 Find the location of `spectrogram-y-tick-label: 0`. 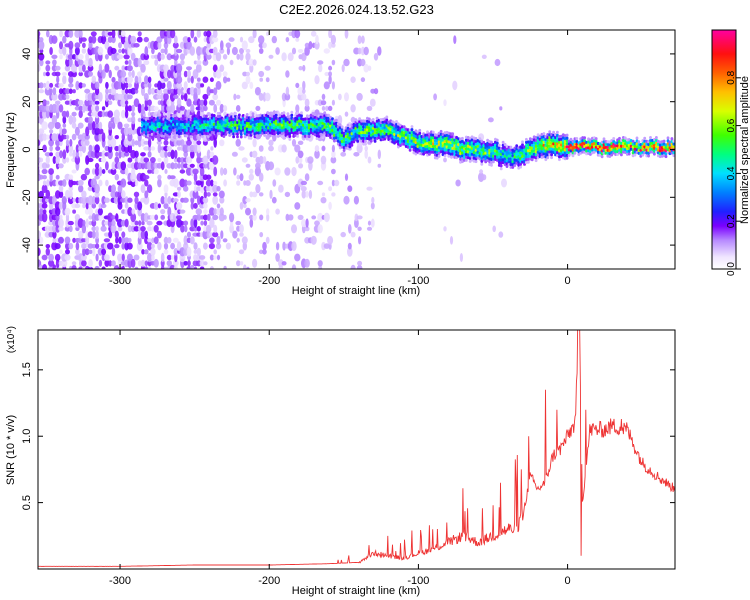

spectrogram-y-tick-label: 0 is located at coordinates (27, 149).